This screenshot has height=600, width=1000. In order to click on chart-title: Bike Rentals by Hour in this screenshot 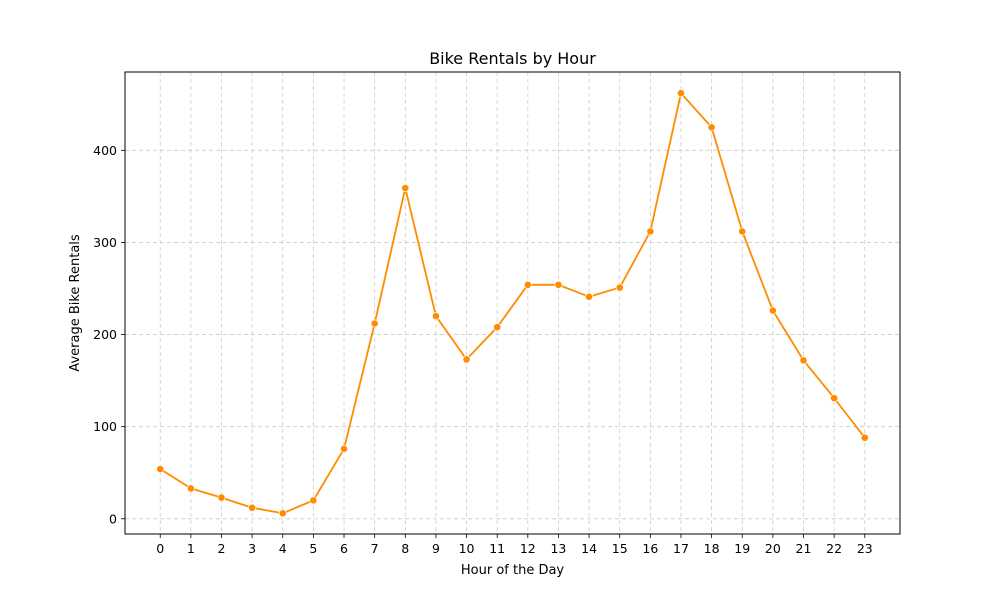, I will do `click(512, 58)`.